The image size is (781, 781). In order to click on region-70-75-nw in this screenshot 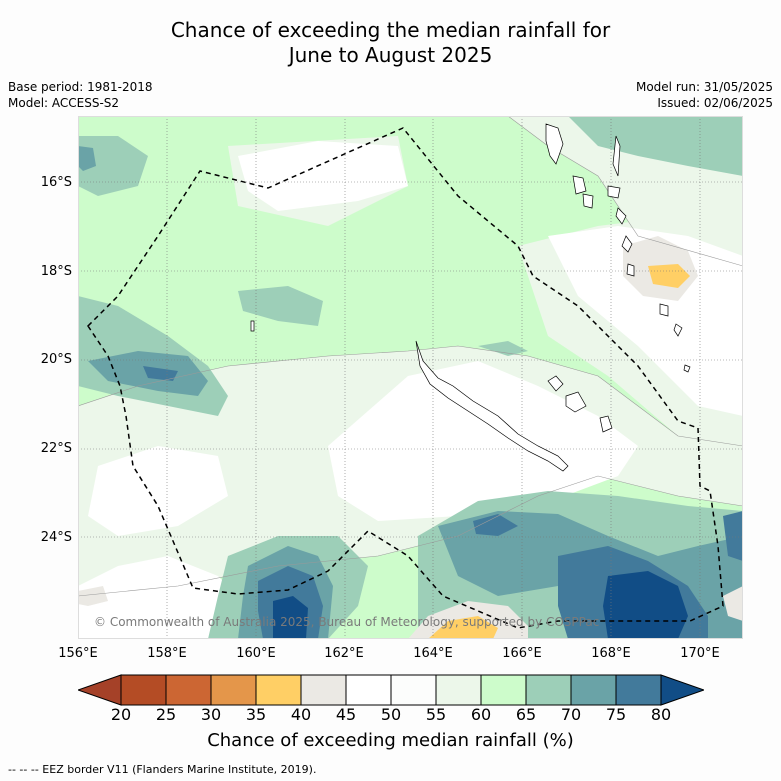, I will do `click(87, 158)`.